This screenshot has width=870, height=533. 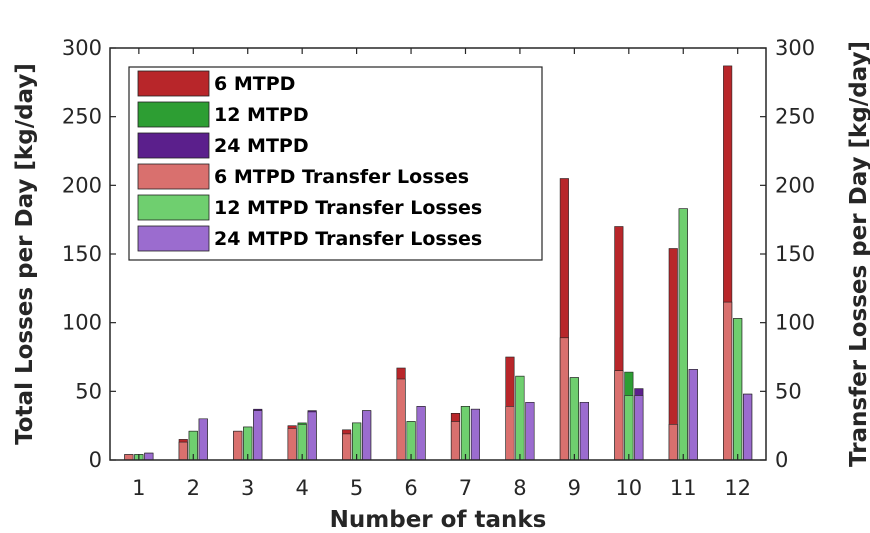 I want to click on x-tick-label: 10, so click(x=628, y=488).